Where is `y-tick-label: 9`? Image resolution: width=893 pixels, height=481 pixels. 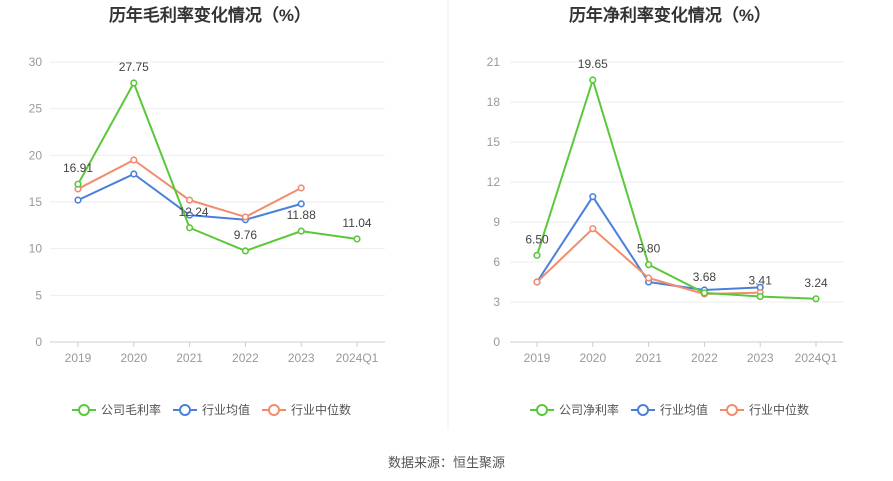
y-tick-label: 9 is located at coordinates (496, 222).